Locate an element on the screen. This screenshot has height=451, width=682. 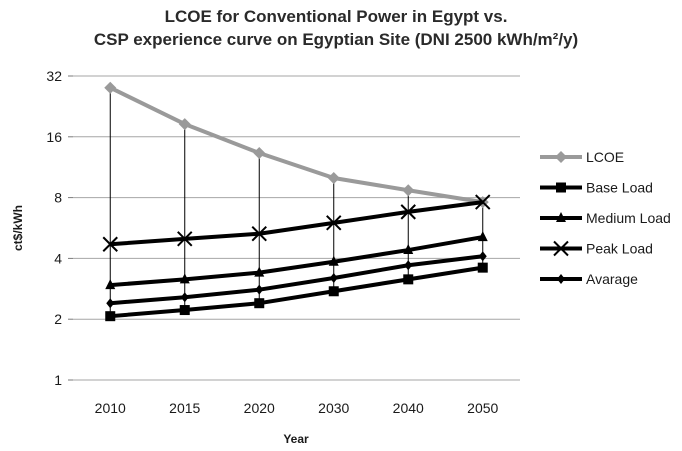
y-tick-label: 4 is located at coordinates (58, 258).